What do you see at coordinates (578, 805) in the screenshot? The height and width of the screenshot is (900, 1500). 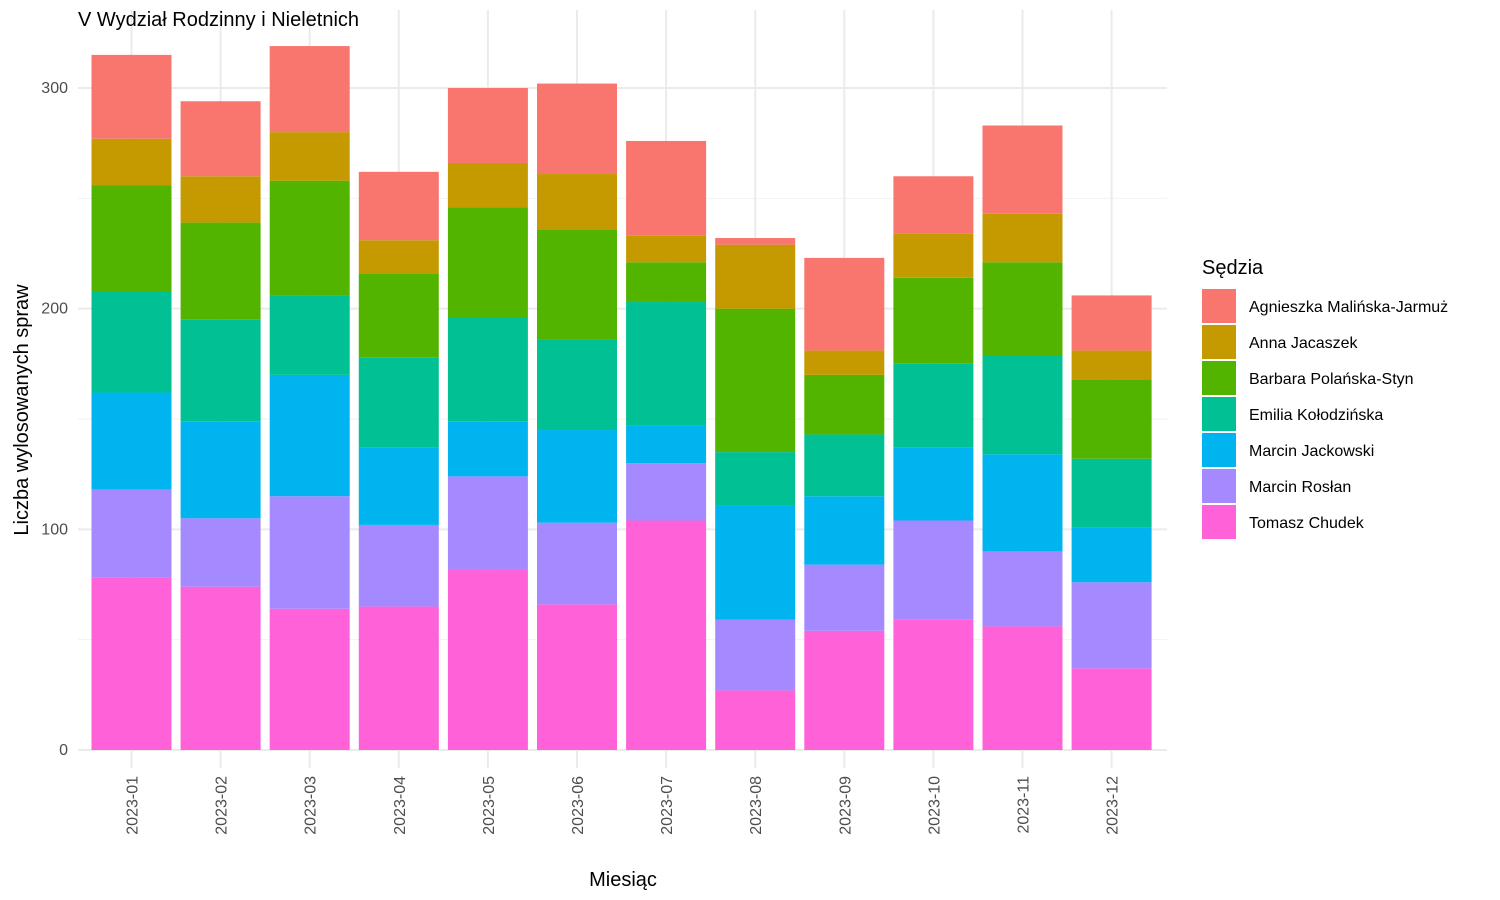 I see `x-tick-label: 2023-06` at bounding box center [578, 805].